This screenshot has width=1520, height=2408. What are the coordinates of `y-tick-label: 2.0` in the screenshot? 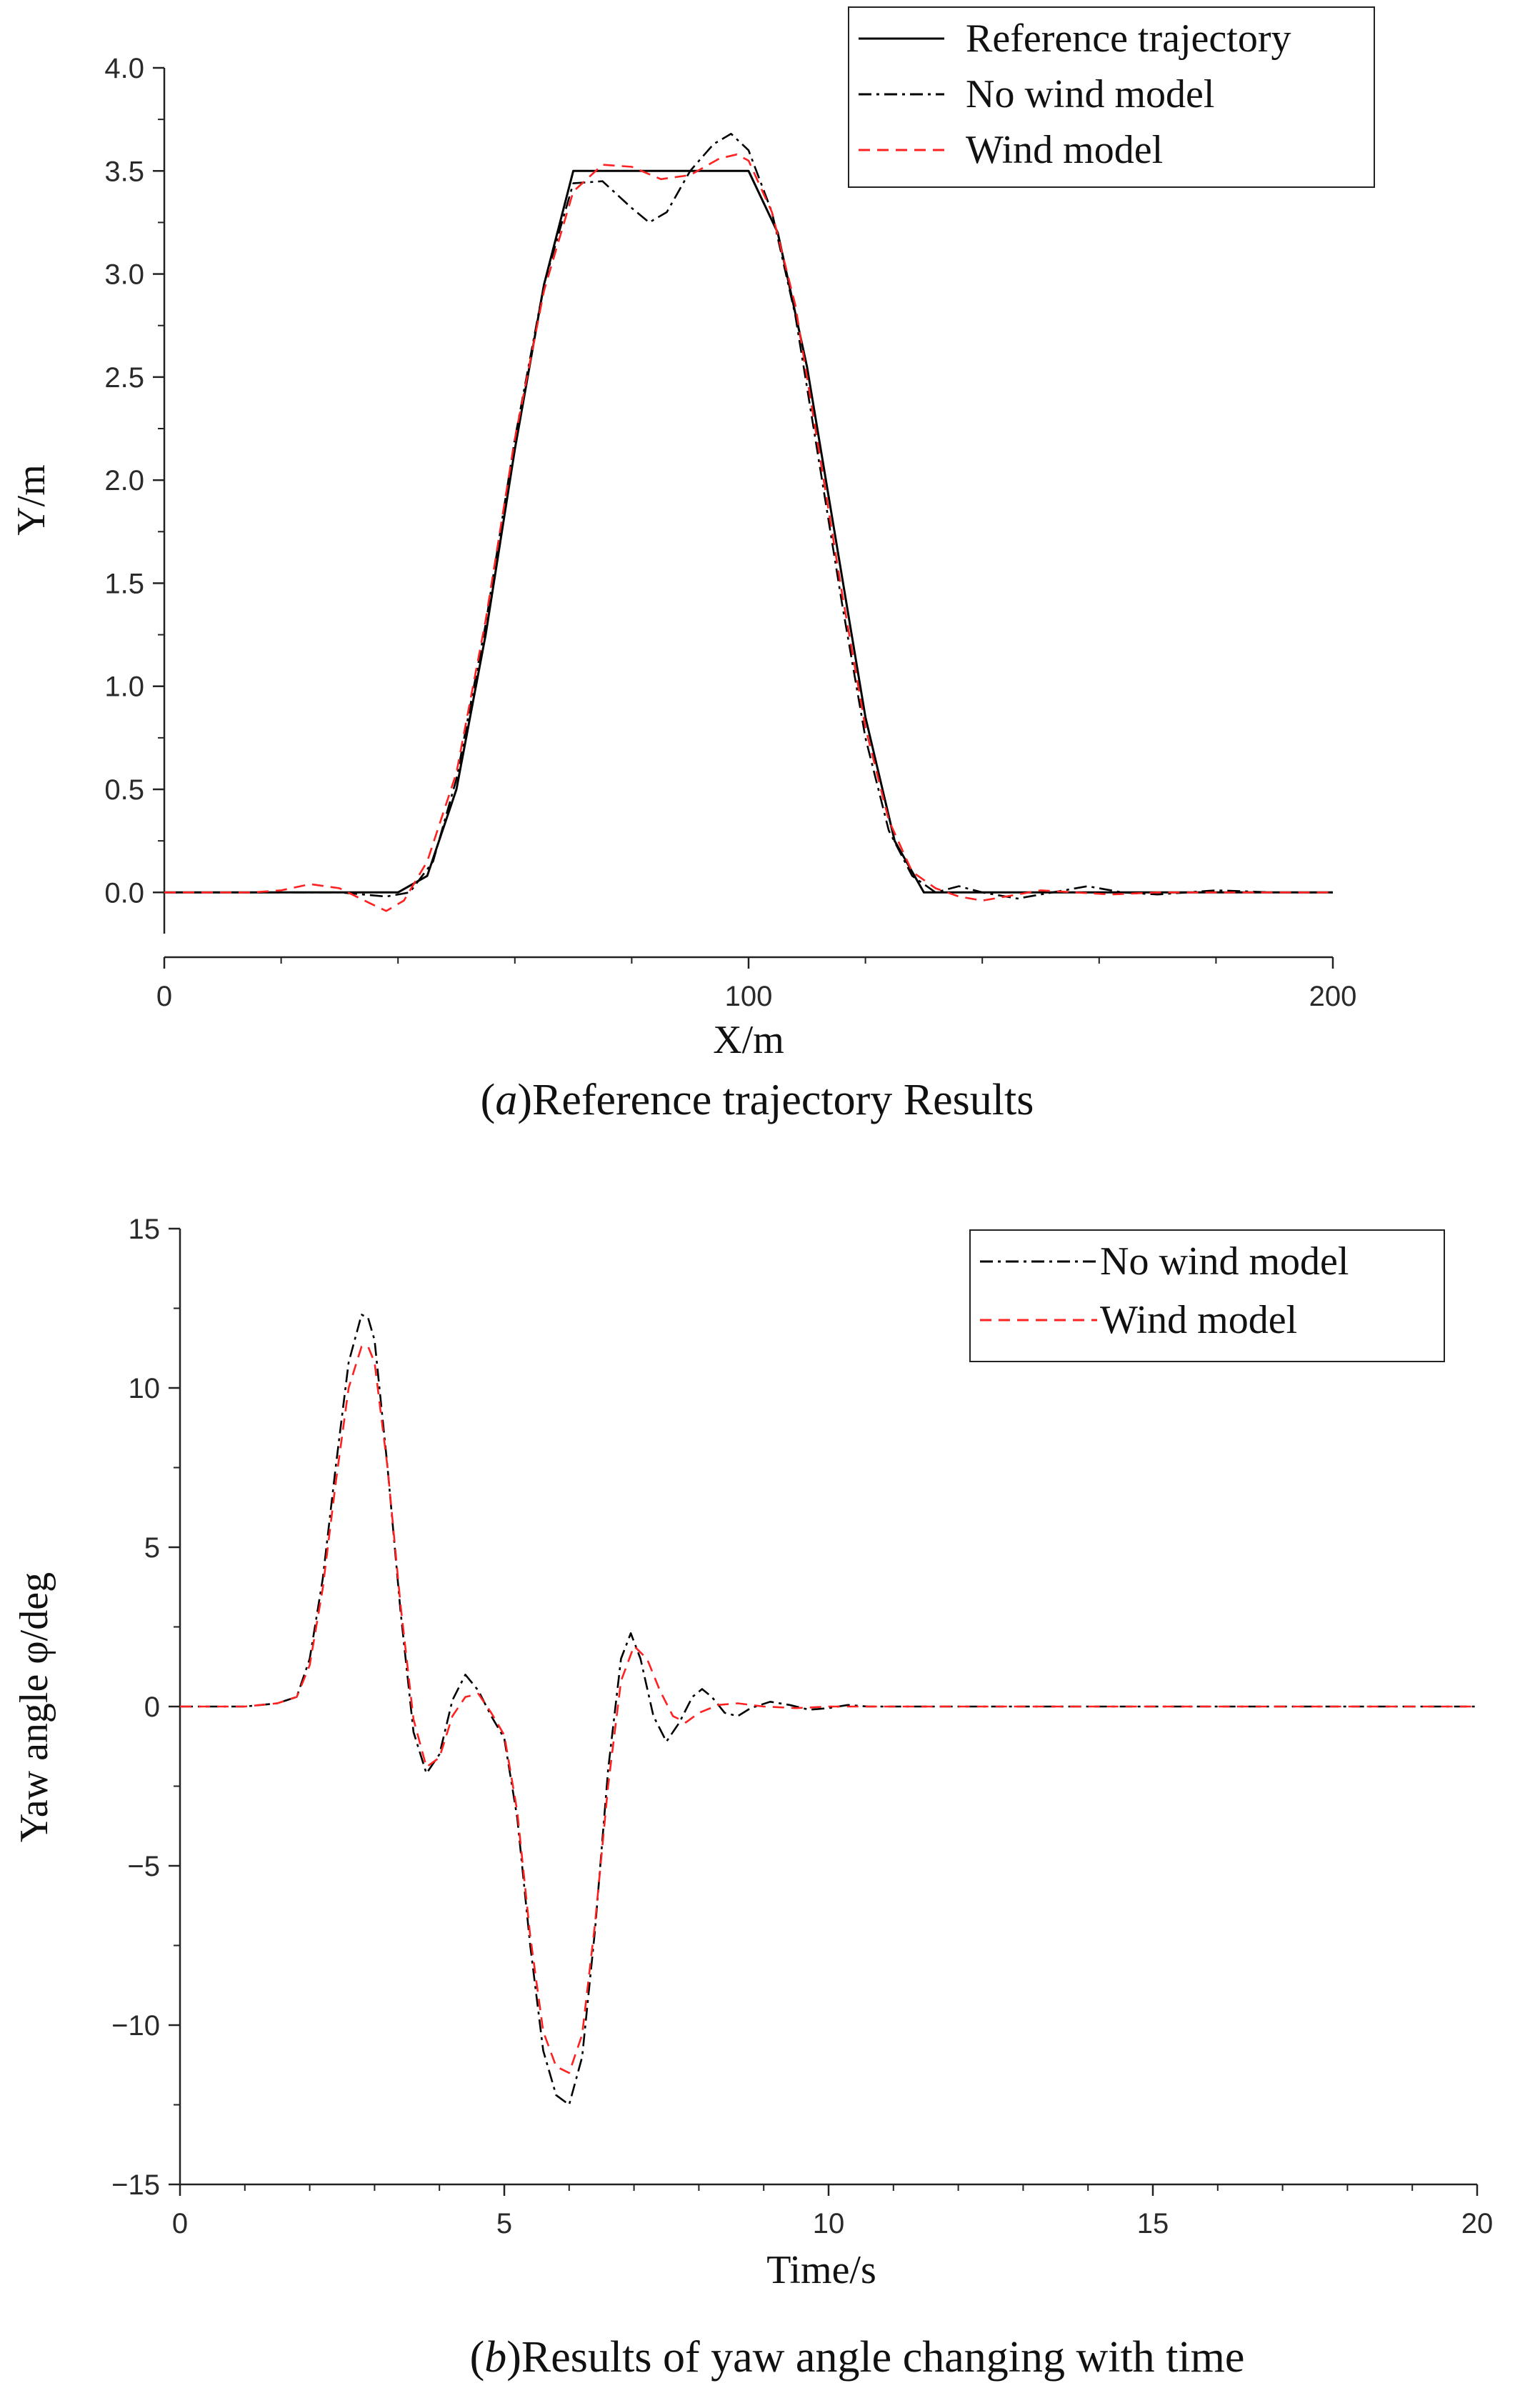 It's located at (124, 480).